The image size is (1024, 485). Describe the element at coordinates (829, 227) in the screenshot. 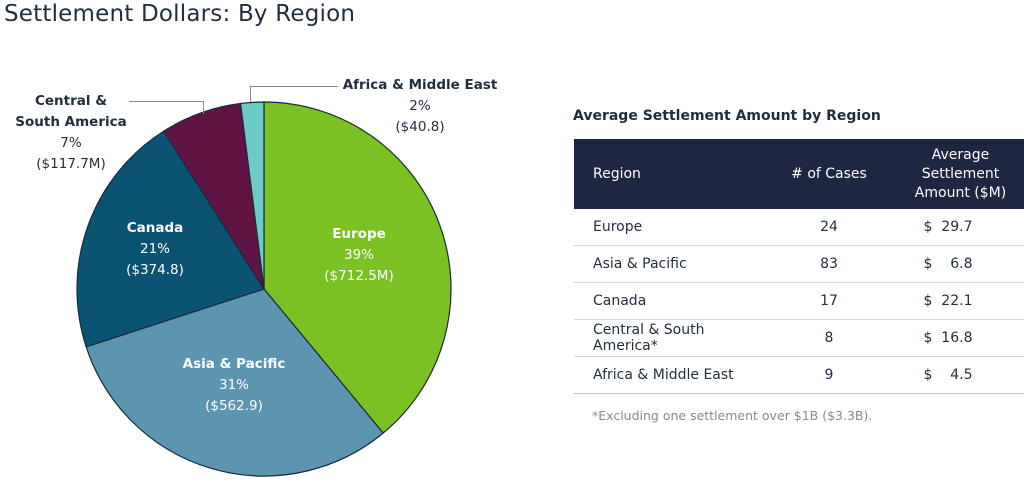

I see `cell-cases: 24` at that location.